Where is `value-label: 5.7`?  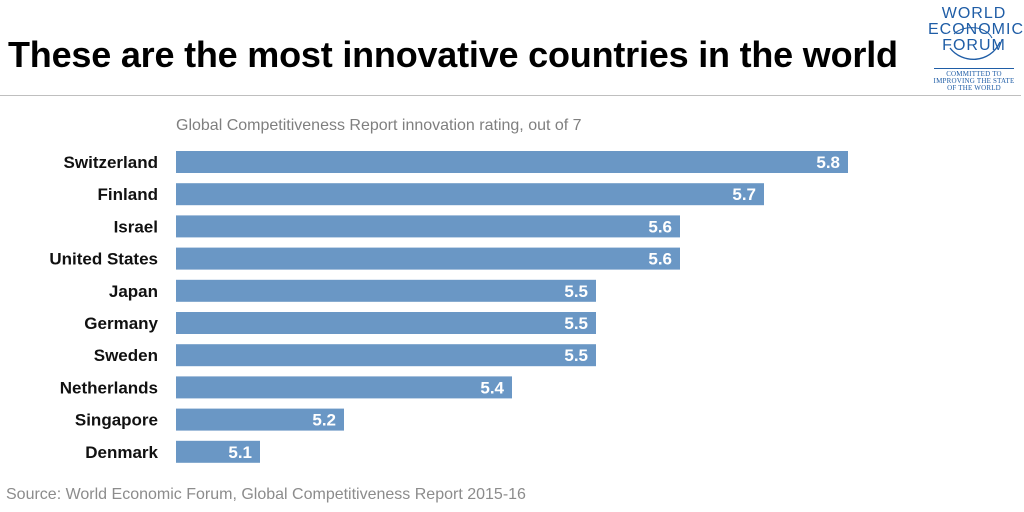
value-label: 5.7 is located at coordinates (744, 194).